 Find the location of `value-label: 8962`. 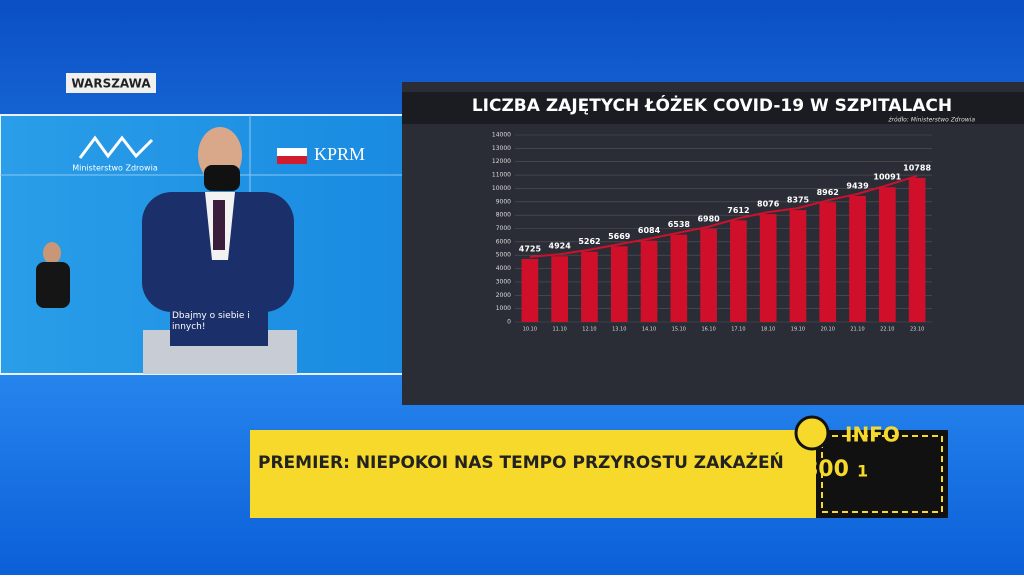

value-label: 8962 is located at coordinates (828, 192).